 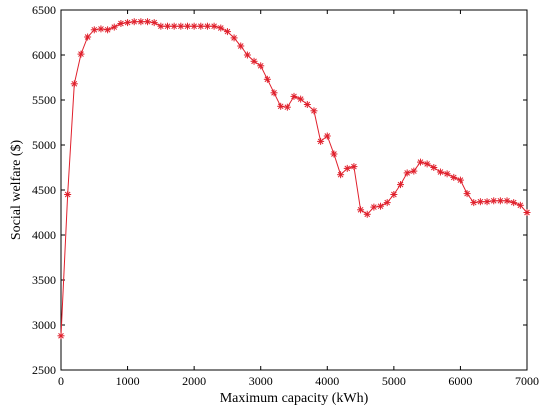 What do you see at coordinates (44, 55) in the screenshot?
I see `y-tick-label: 6000` at bounding box center [44, 55].